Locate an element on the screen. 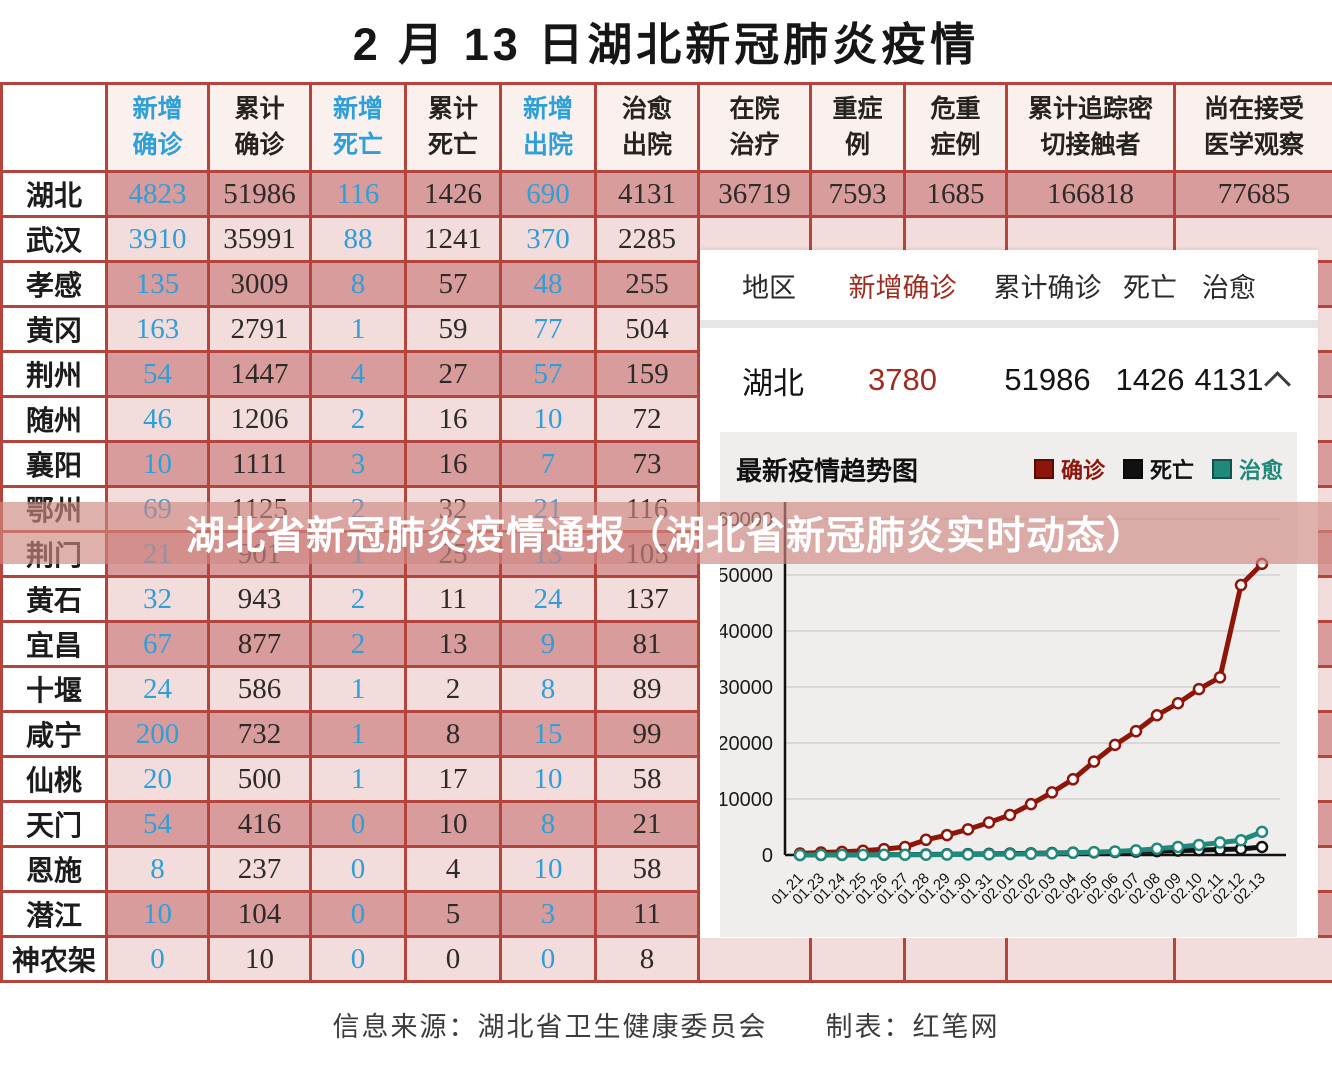 The image size is (1332, 1068). legend-item: 确诊 is located at coordinates (1069, 469).